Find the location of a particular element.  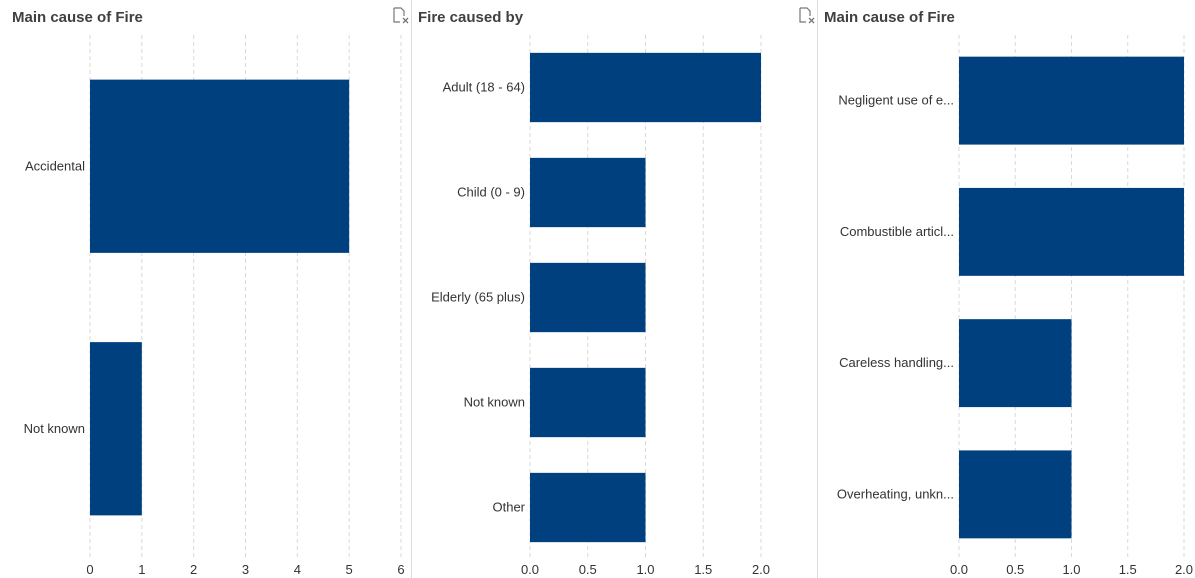

category-label: Adult (18 - 64) is located at coordinates (484, 87).